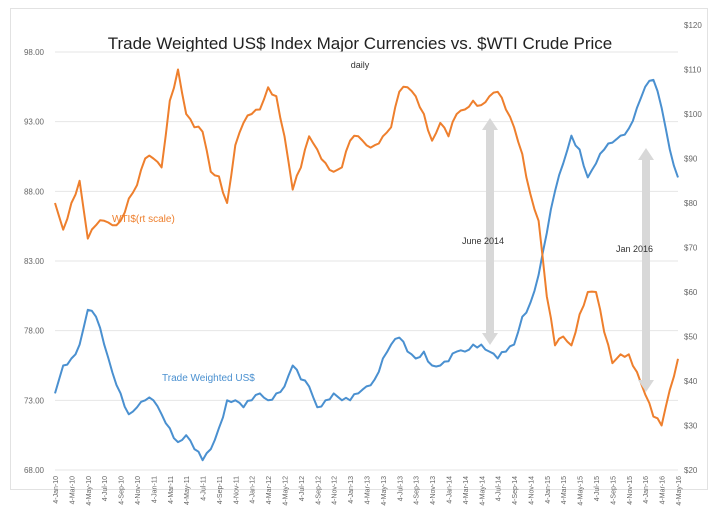  What do you see at coordinates (154, 489) in the screenshot?
I see `x-tick-label: 4-Jan-11` at bounding box center [154, 489].